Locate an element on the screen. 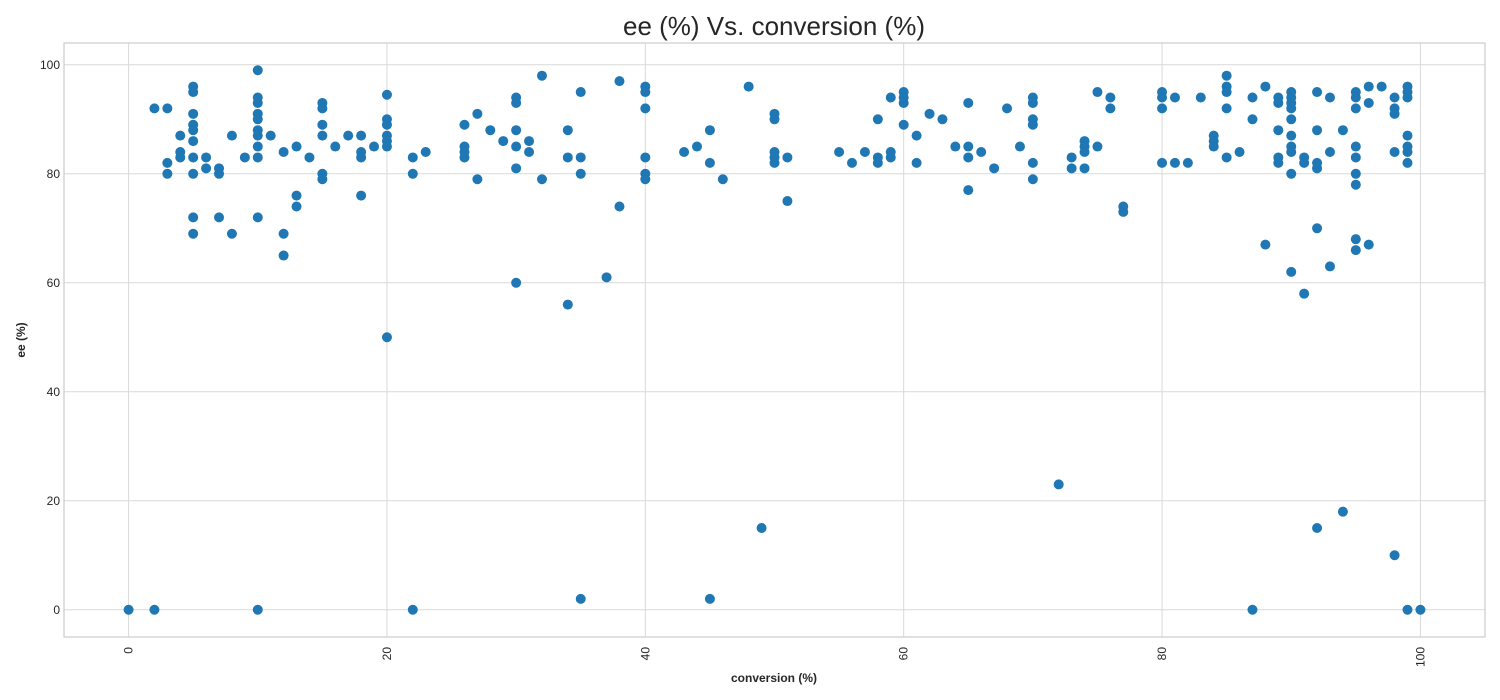 This screenshot has height=700, width=1500. x-axis-ticks: 0 20 40 60 80 100 is located at coordinates (775, 657).